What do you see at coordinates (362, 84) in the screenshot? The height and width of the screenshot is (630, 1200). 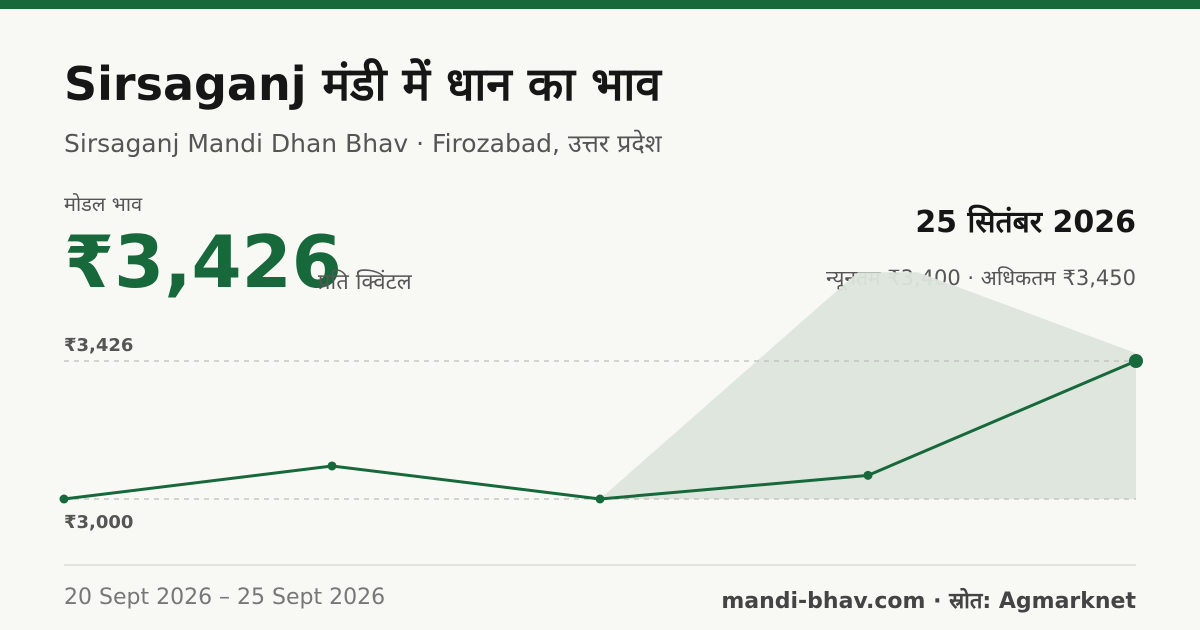 I see `page-title: Sirsaganj मंडी में धान का भाव` at bounding box center [362, 84].